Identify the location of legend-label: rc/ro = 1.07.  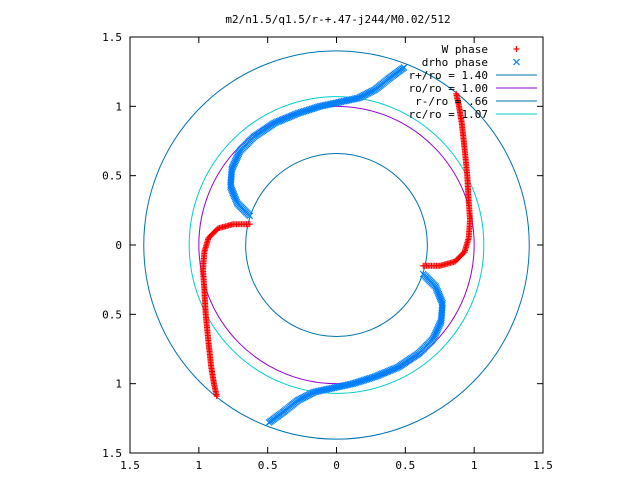
(448, 114).